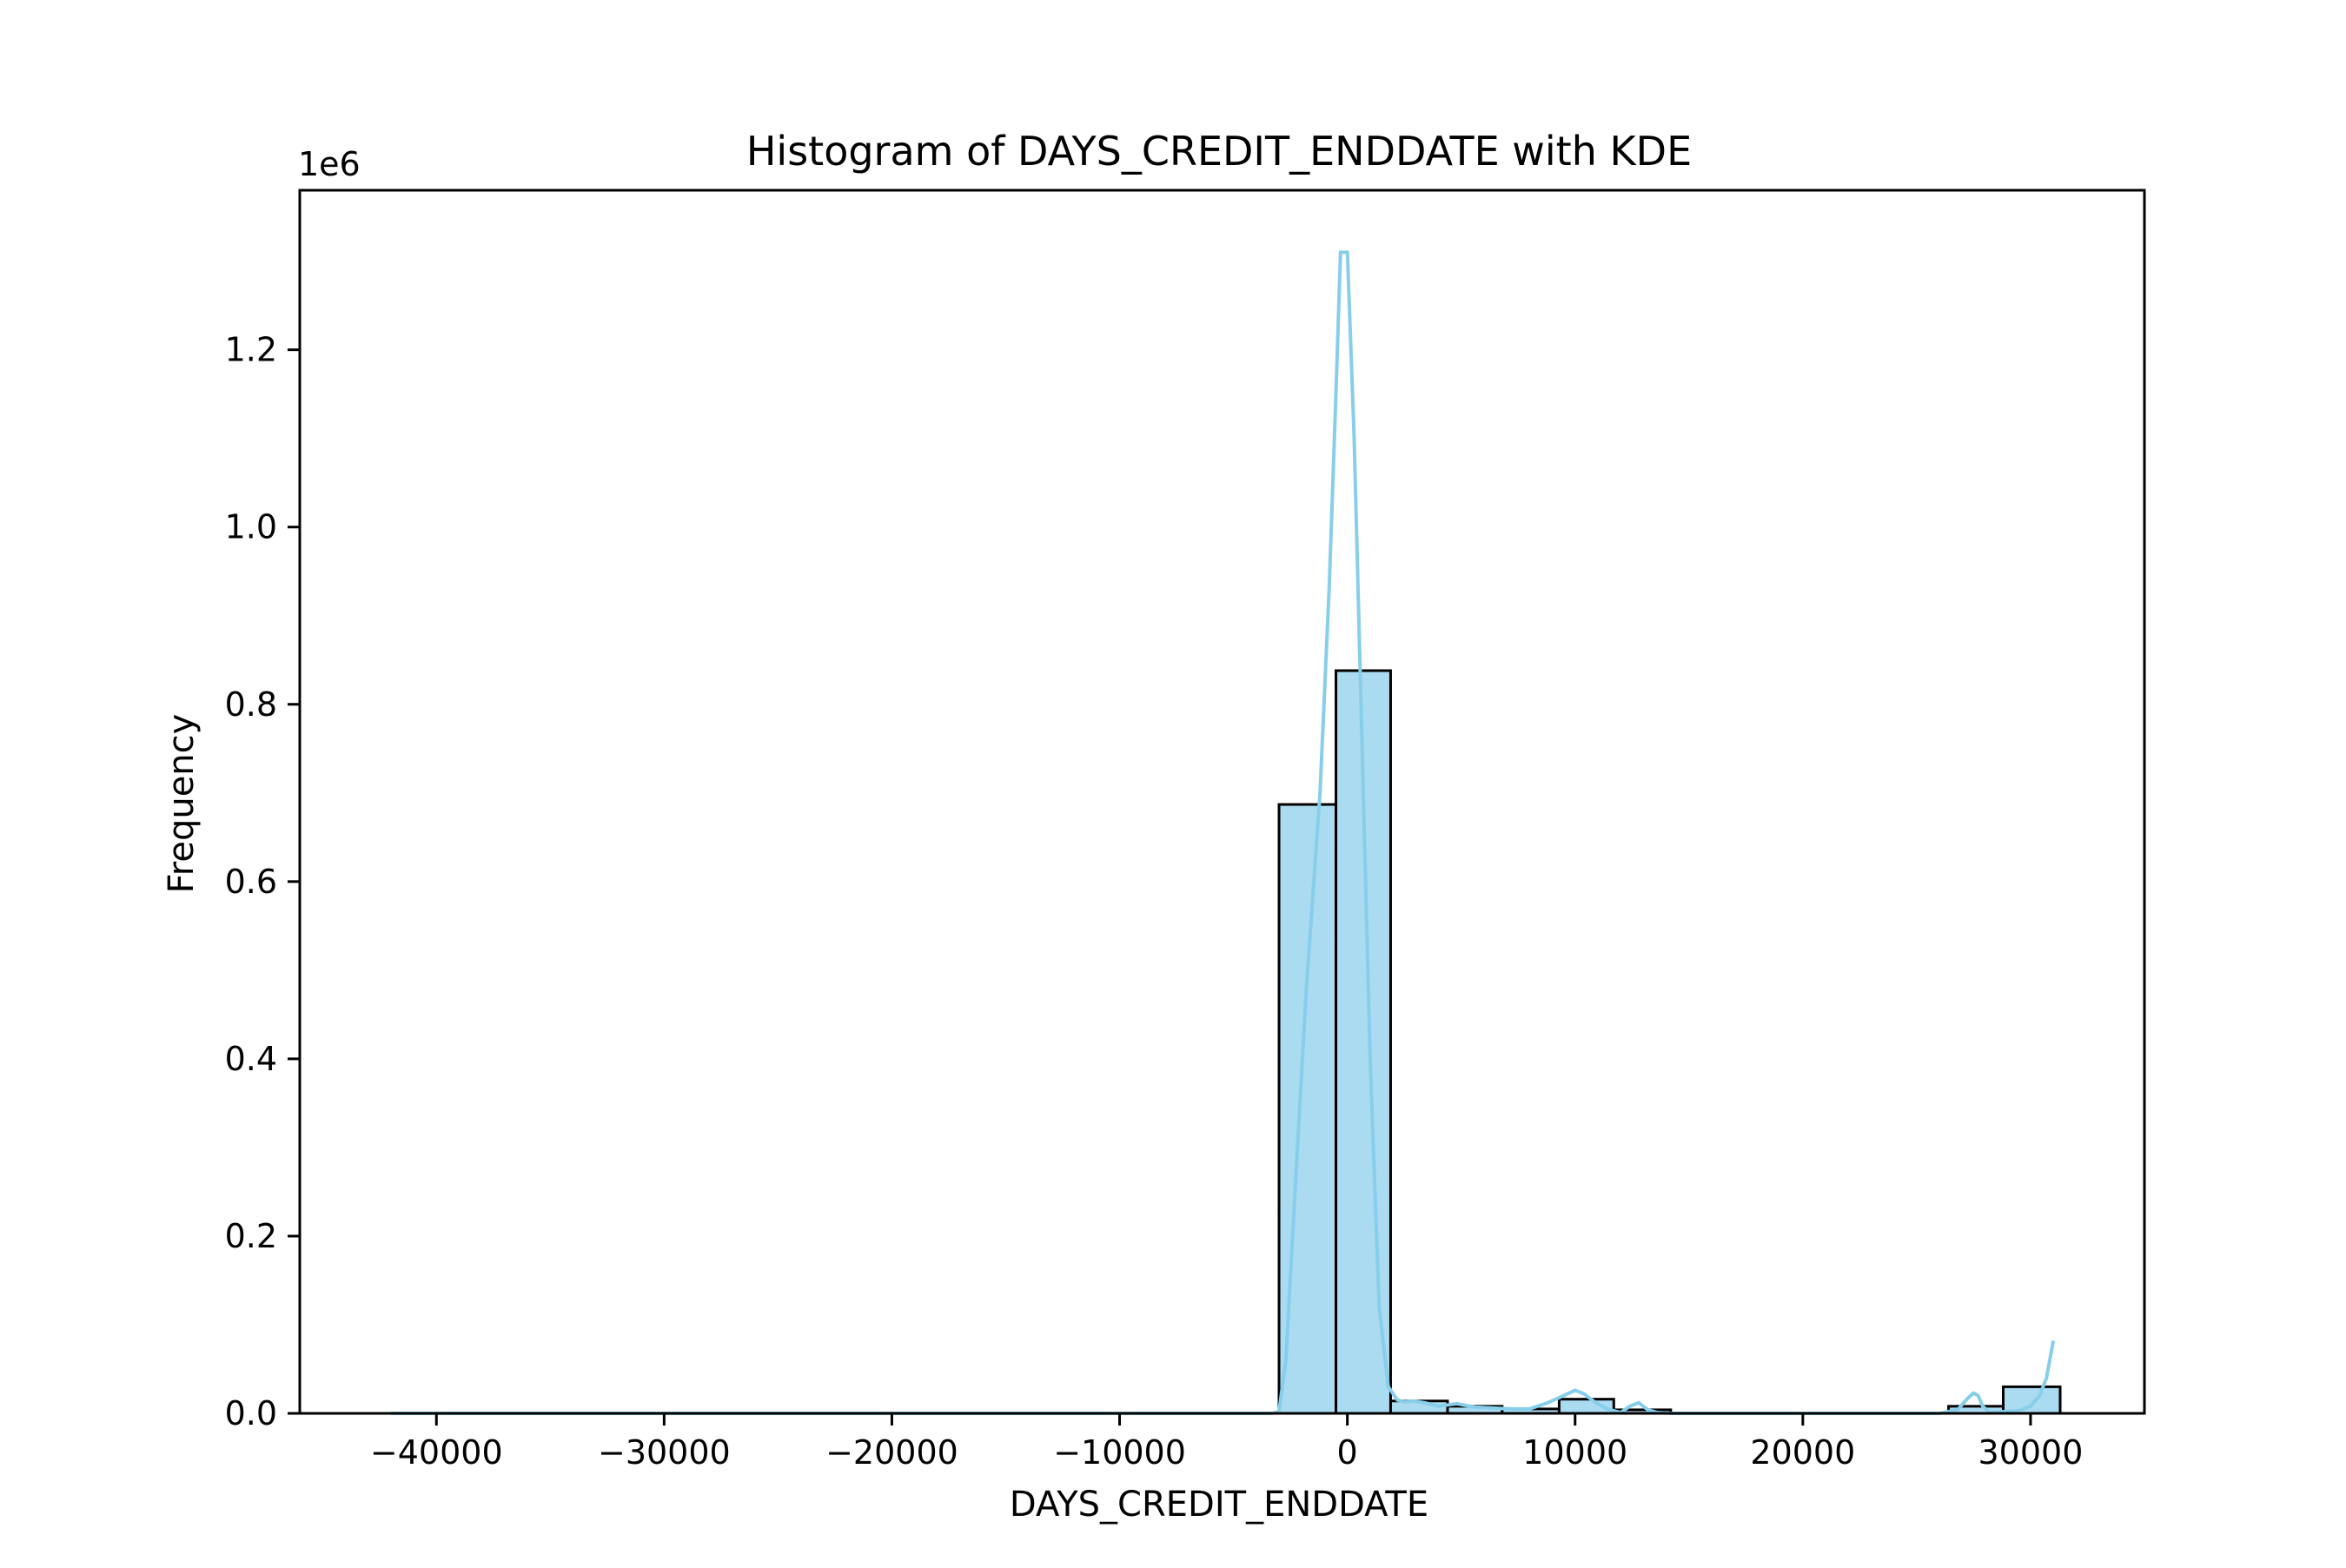 The image size is (2346, 1568). I want to click on x-axis: −40000 −30000 −20000 −10000 0 10000 20000 30000, so click(1227, 1442).